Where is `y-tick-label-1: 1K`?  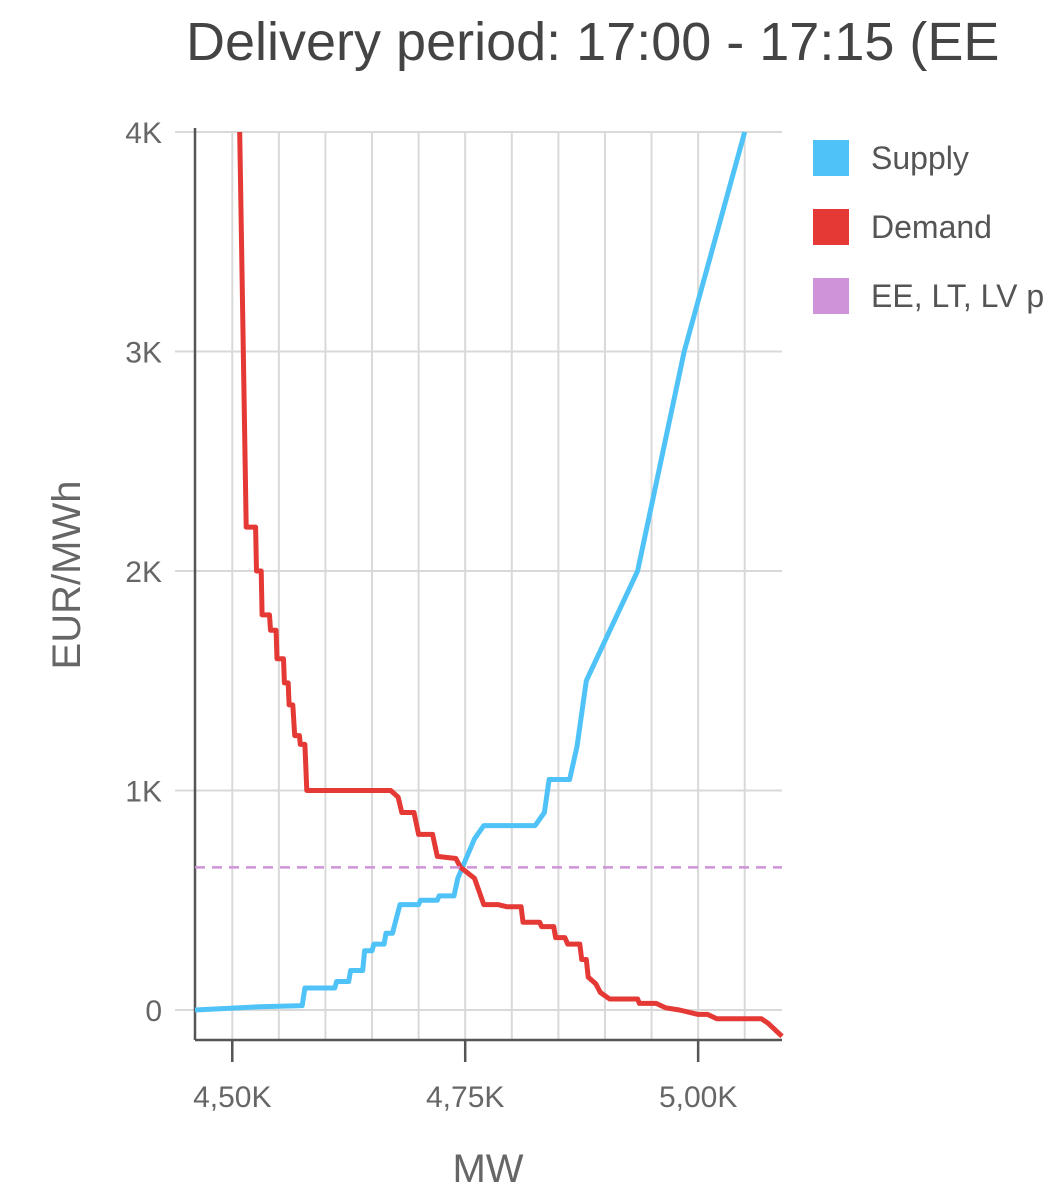
y-tick-label-1: 1K is located at coordinates (143, 792).